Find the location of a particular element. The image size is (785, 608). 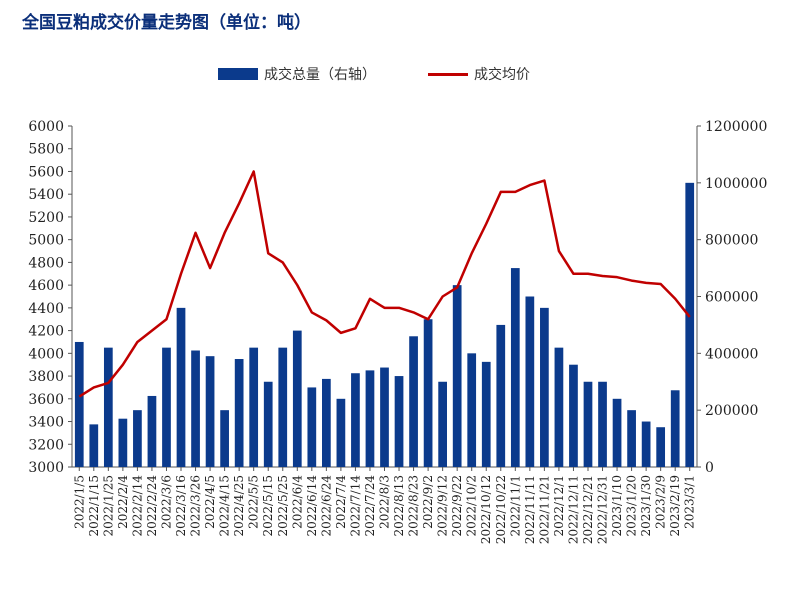

left-tick-label: 3600 is located at coordinates (46, 400).